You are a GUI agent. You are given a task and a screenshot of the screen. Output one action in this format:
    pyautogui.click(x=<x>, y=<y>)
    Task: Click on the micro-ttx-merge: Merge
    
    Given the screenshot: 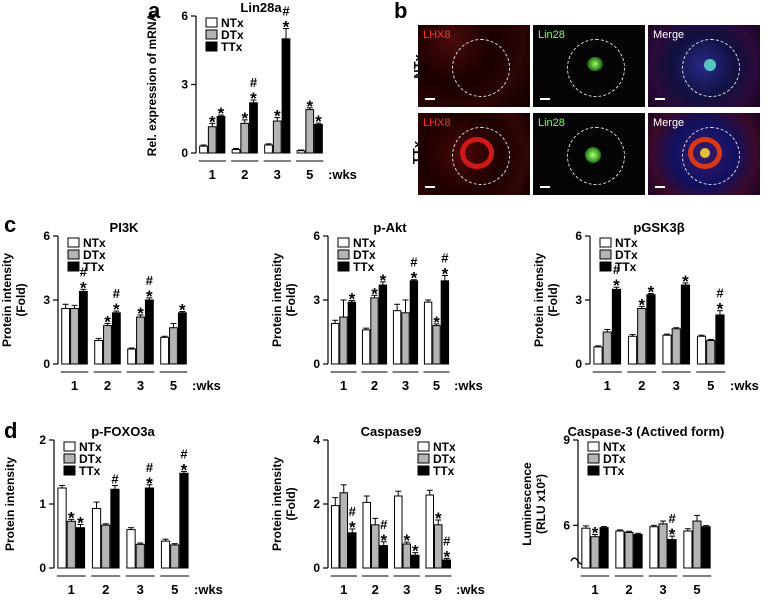 What is the action you would take?
    pyautogui.click(x=704, y=154)
    